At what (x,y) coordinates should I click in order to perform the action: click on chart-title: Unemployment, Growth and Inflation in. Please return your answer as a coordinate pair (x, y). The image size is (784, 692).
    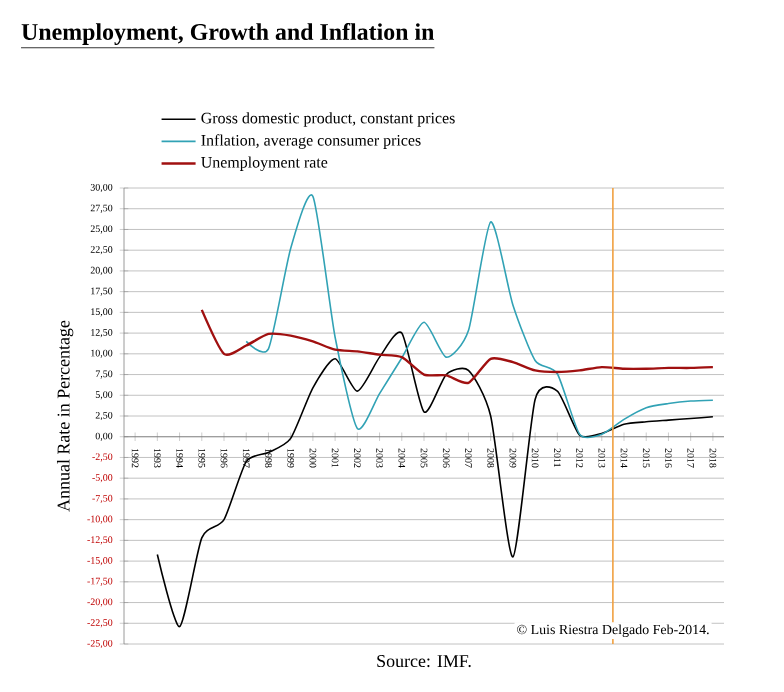
    Looking at the image, I should click on (228, 33).